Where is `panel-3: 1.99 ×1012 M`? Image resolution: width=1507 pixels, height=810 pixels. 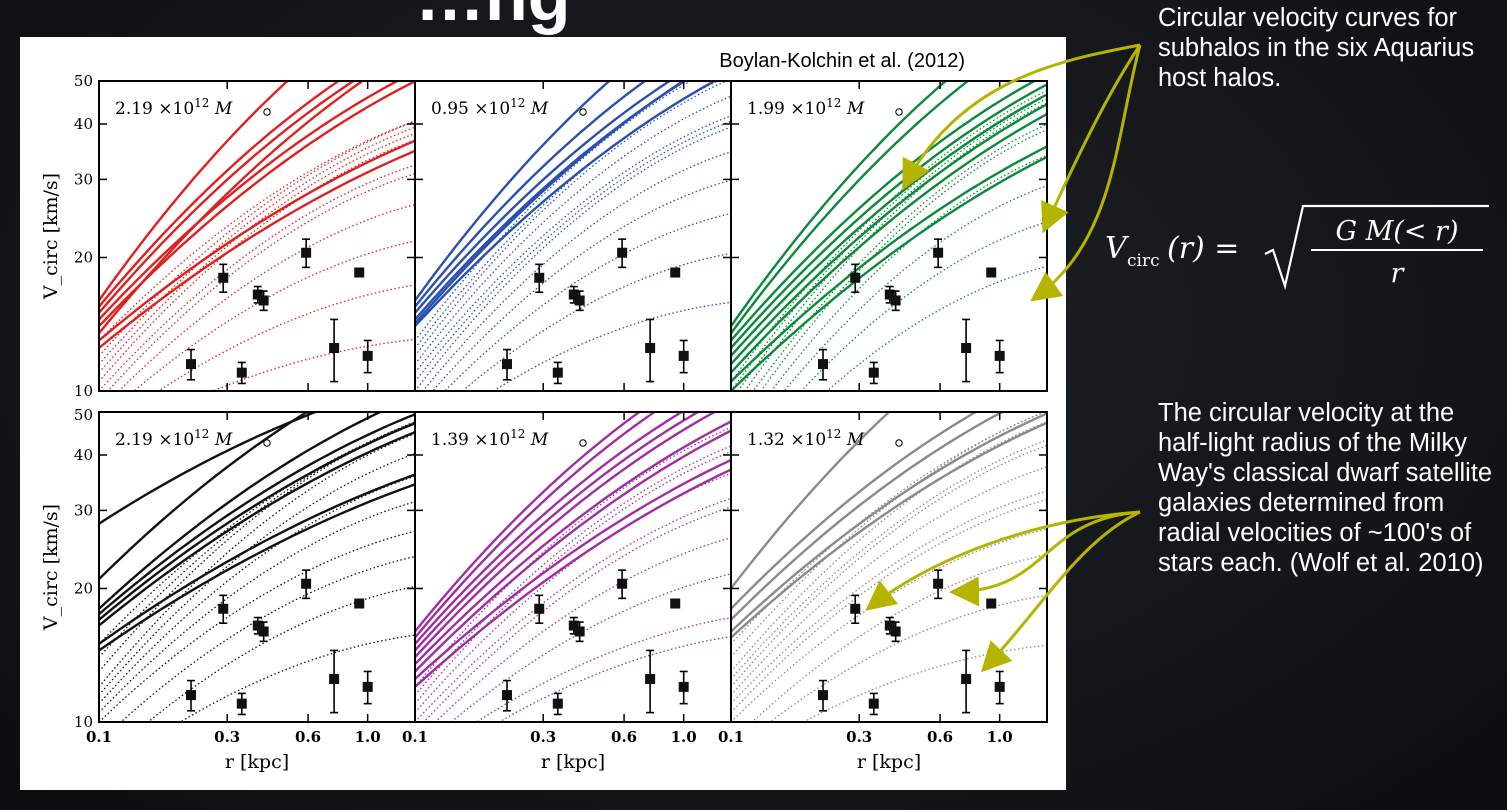
panel-3: 1.99 ×1012 M is located at coordinates (889, 236).